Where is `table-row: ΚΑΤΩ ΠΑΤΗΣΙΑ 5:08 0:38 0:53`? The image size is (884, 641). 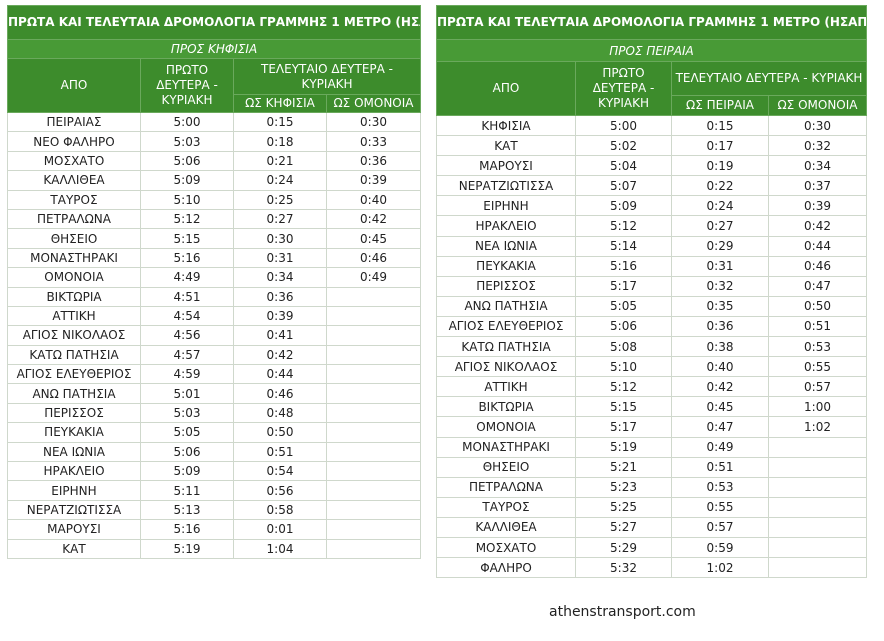
table-row: ΚΑΤΩ ΠΑΤΗΣΙΑ 5:08 0:38 0:53 is located at coordinates (652, 347).